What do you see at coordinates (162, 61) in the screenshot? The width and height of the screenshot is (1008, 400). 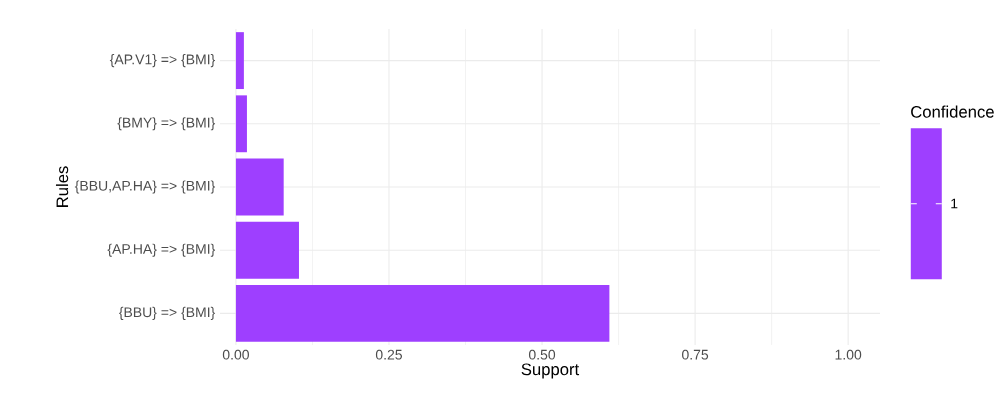 I see `y-tick-label: {AP.V1} => {BMI}` at bounding box center [162, 61].